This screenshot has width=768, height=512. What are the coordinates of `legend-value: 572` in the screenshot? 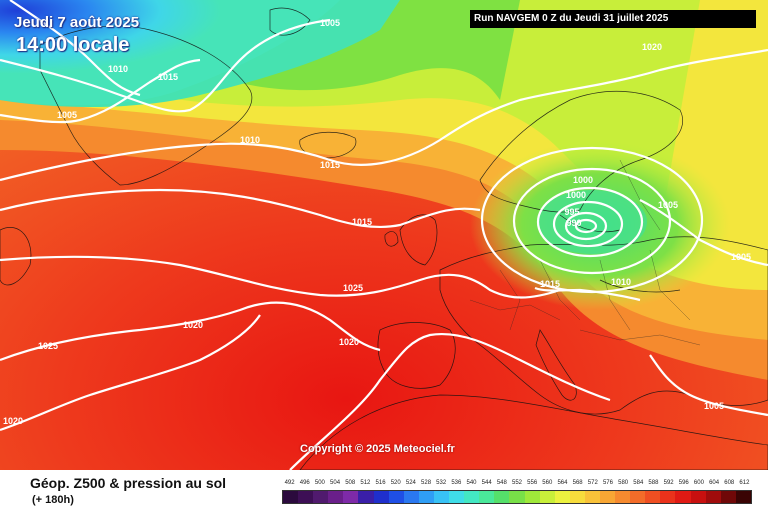 It's located at (592, 483).